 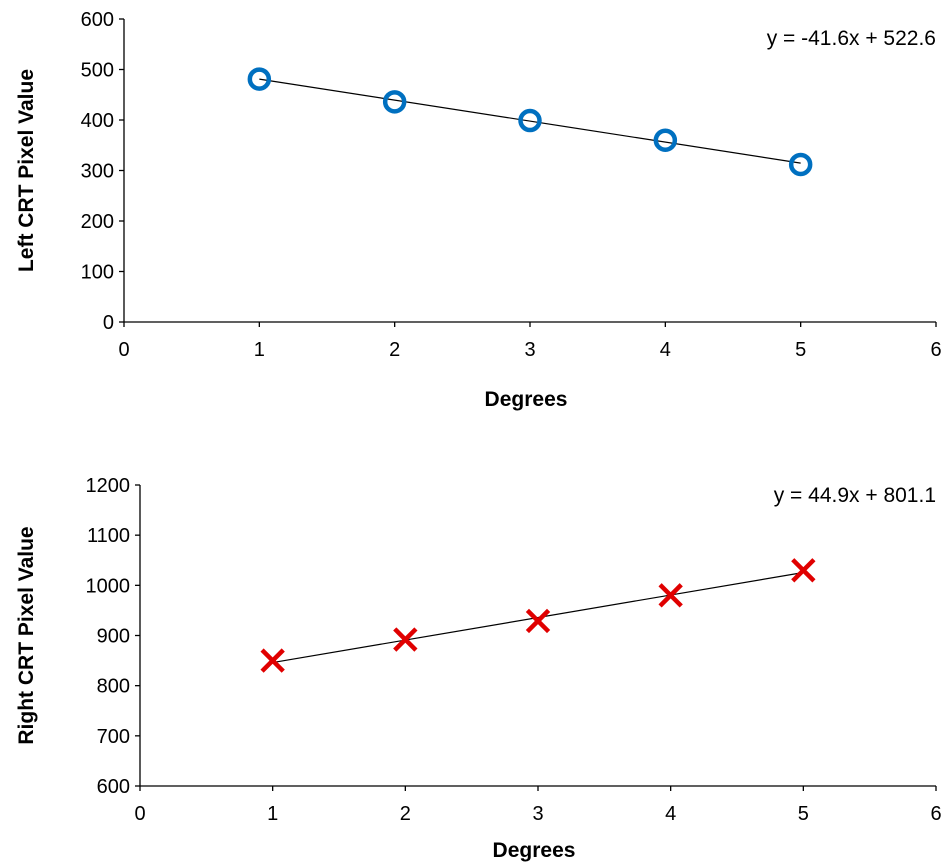 What do you see at coordinates (108, 323) in the screenshot?
I see `y-tick-label: 0` at bounding box center [108, 323].